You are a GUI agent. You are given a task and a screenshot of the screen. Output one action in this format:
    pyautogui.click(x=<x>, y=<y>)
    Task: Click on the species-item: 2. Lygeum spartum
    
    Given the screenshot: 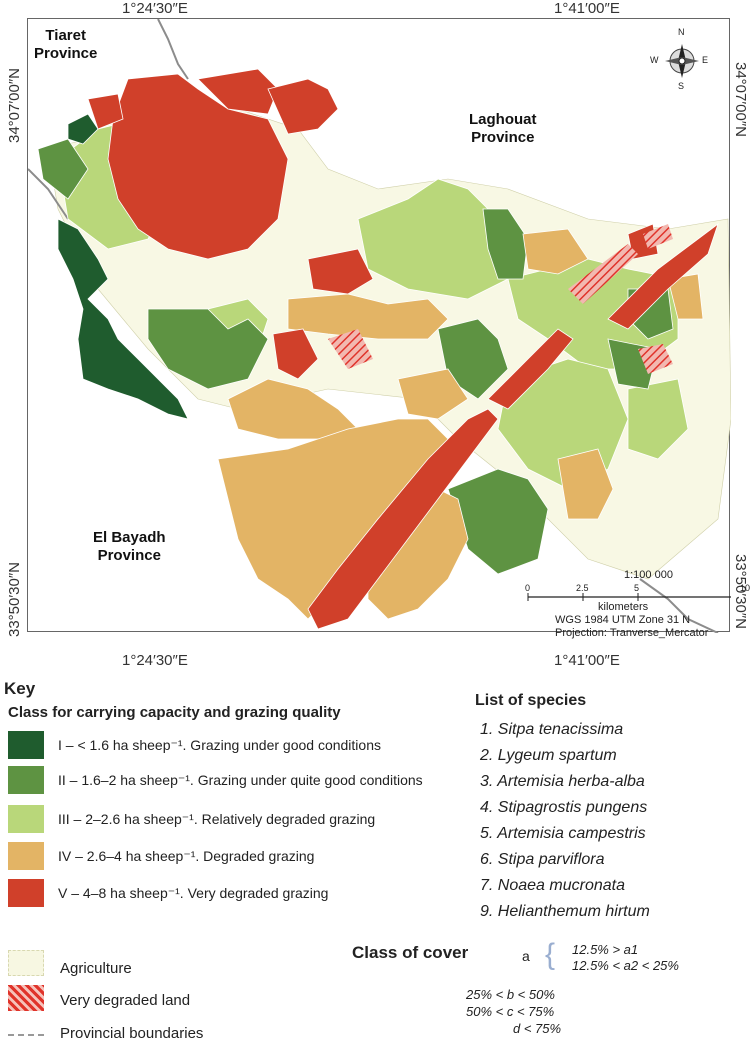 What is the action you would take?
    pyautogui.click(x=548, y=755)
    